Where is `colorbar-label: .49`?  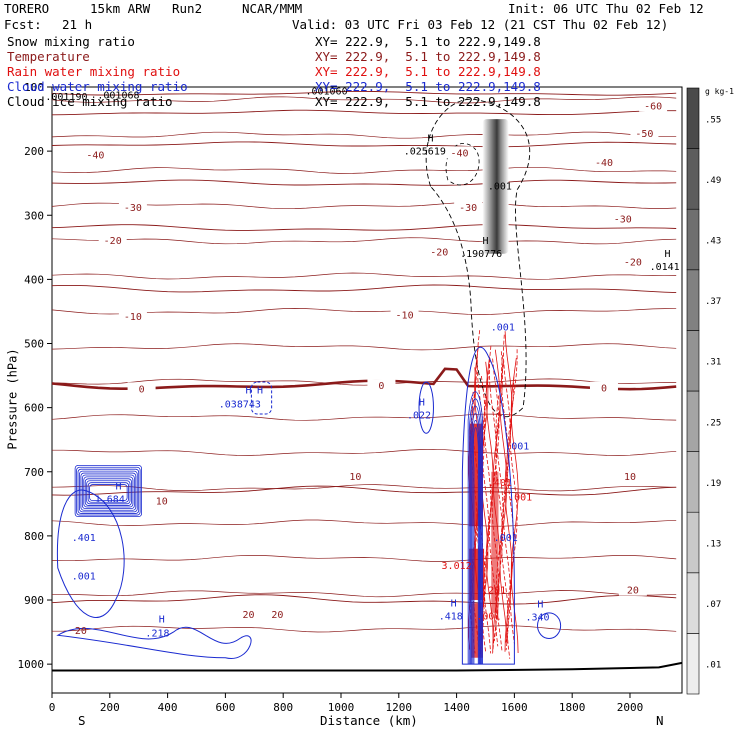
colorbar-label: .49 is located at coordinates (713, 181).